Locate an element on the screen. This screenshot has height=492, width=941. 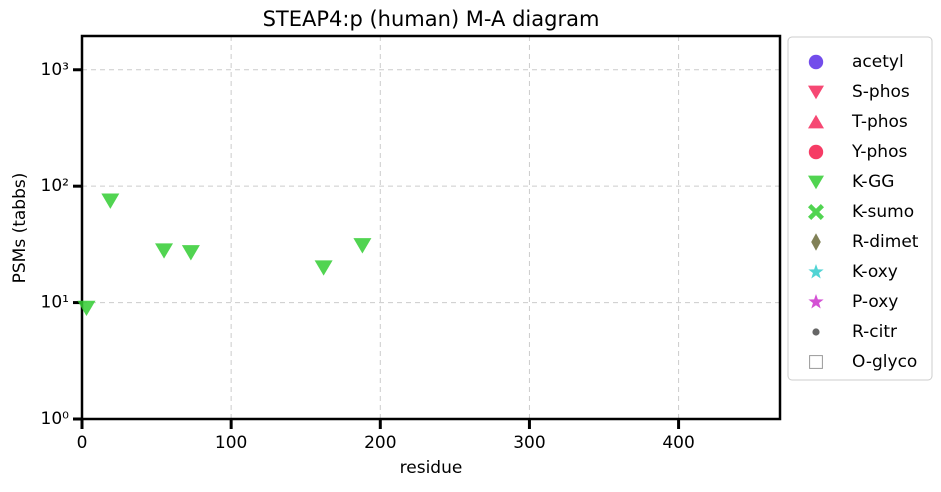
y-axis-label: PSMs (tabbs) is located at coordinates (20, 228).